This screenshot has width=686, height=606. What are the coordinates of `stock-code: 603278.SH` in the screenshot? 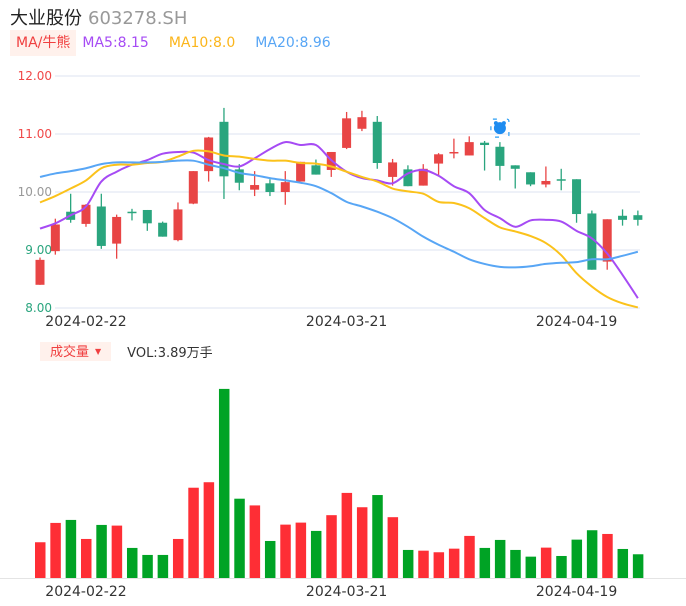 It's located at (138, 18).